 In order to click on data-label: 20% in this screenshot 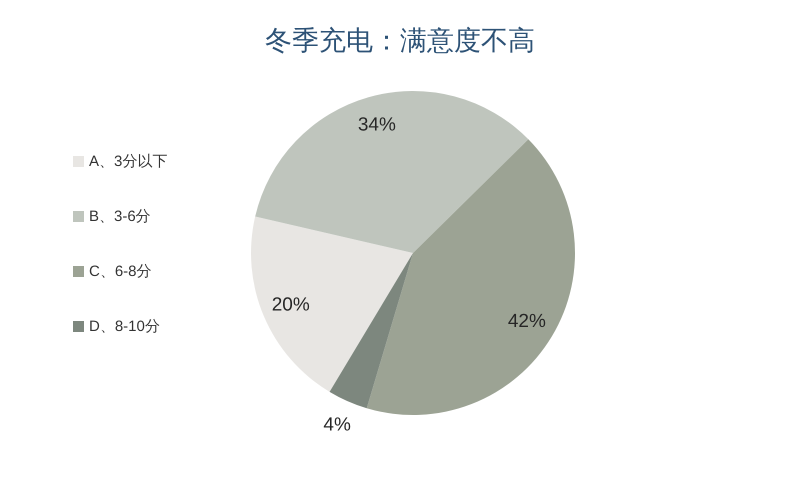, I will do `click(291, 305)`.